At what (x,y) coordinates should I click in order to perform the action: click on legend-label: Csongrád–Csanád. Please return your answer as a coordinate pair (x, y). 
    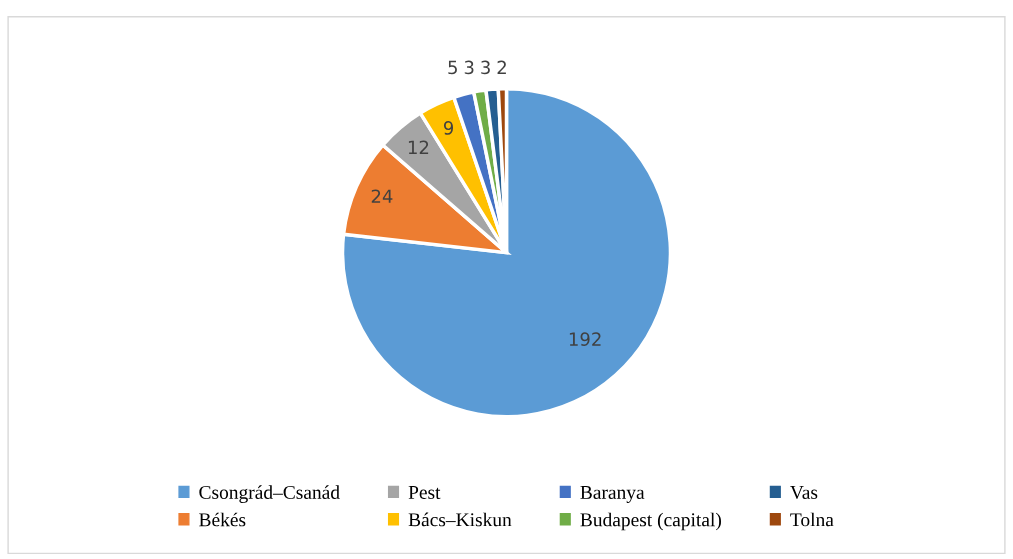
    Looking at the image, I should click on (269, 494).